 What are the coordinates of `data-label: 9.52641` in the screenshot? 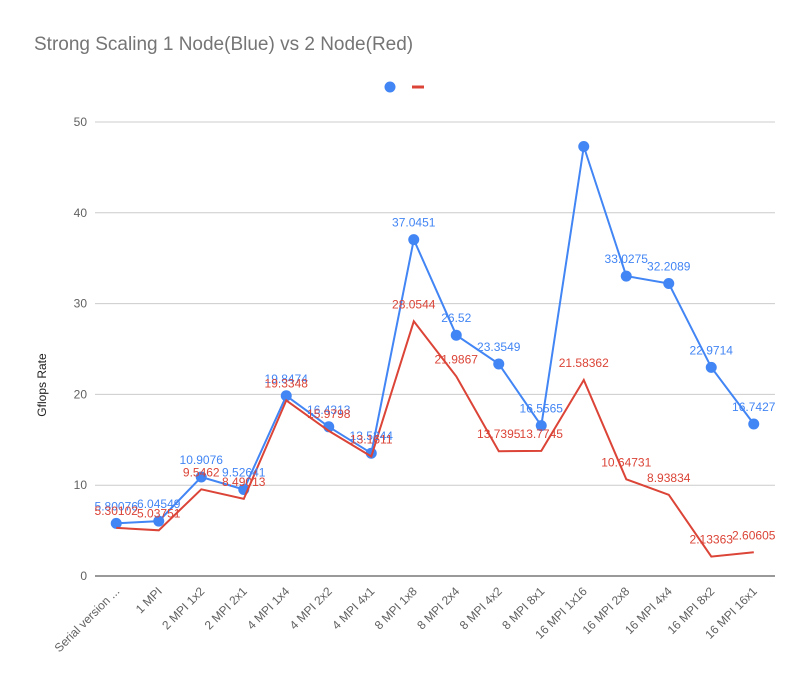 It's located at (244, 473).